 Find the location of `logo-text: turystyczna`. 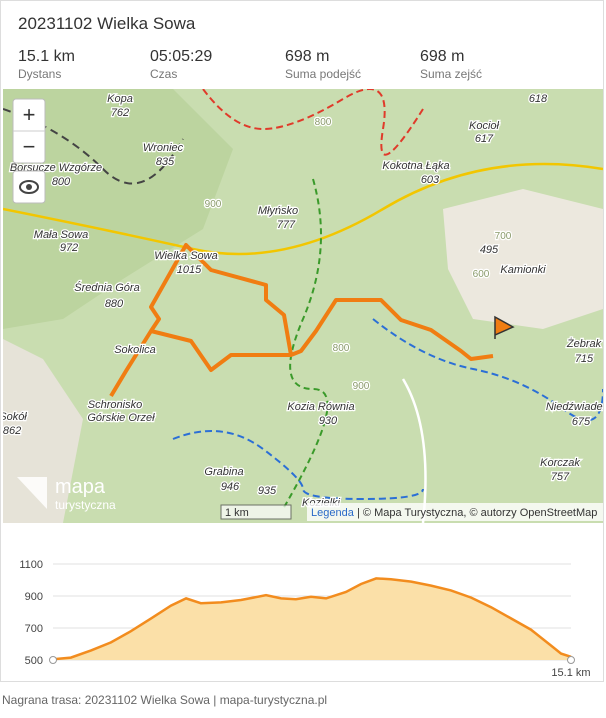

logo-text: turystyczna is located at coordinates (85, 505).